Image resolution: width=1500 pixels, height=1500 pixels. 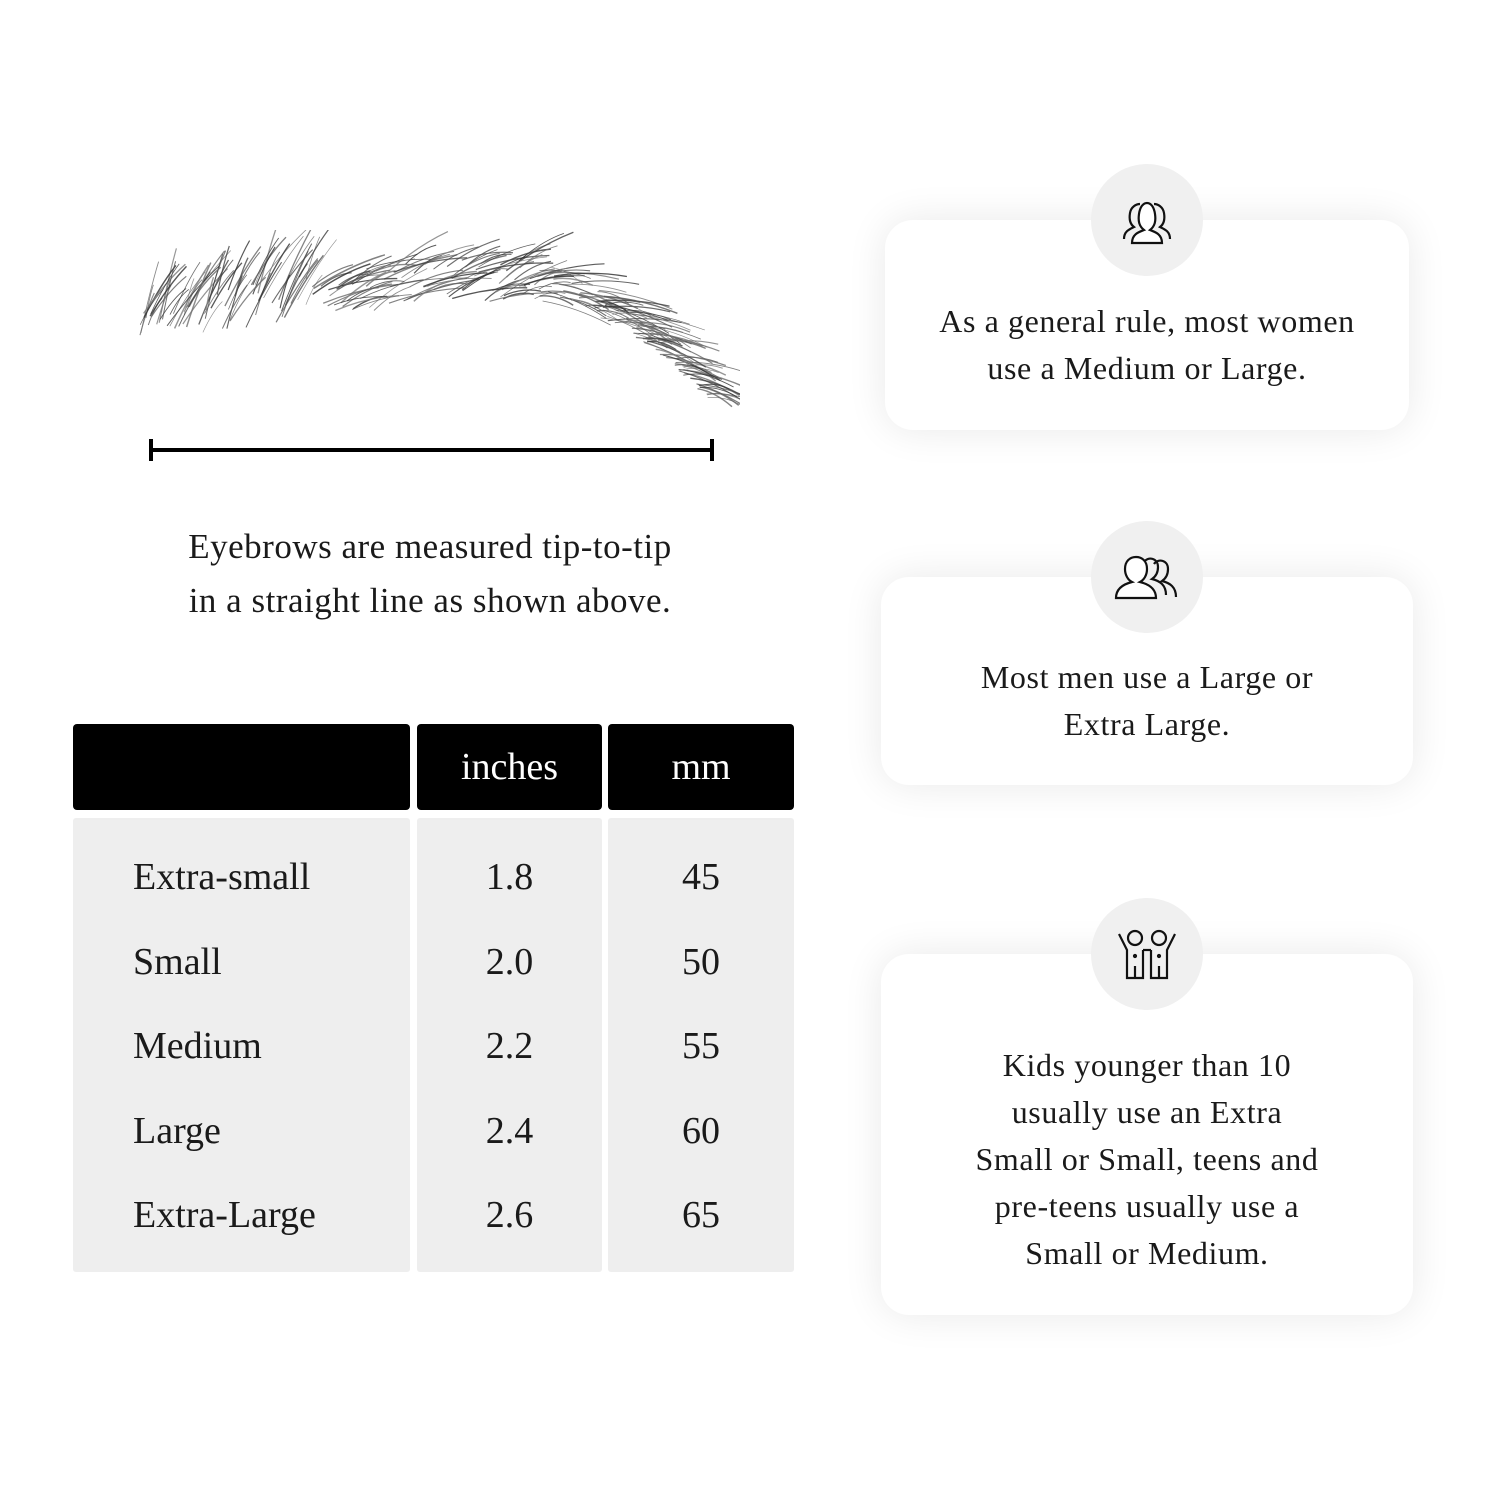 I want to click on size-column, so click(x=241, y=1045).